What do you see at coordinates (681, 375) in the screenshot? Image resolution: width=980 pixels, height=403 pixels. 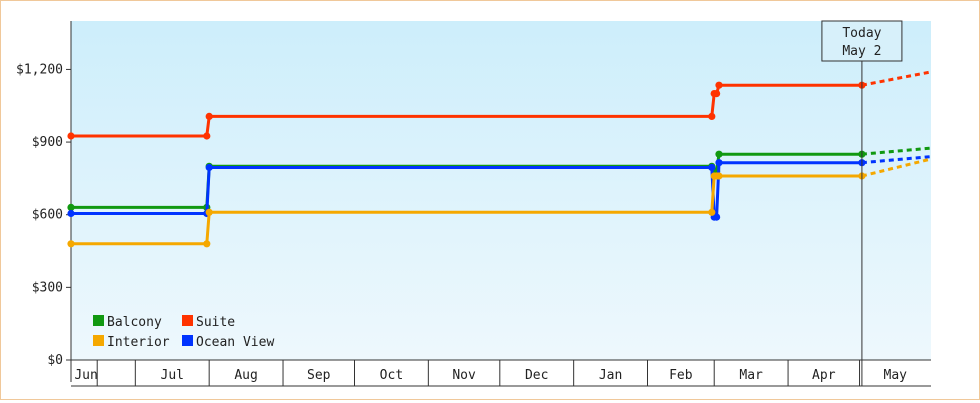 I see `x-tick-label: Feb` at bounding box center [681, 375].